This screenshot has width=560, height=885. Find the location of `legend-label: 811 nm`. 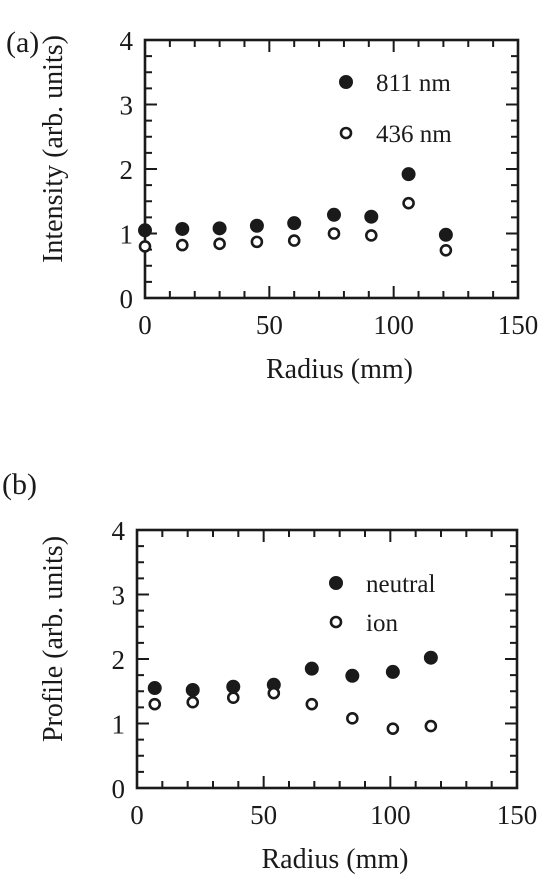

legend-label: 811 nm is located at coordinates (413, 83).